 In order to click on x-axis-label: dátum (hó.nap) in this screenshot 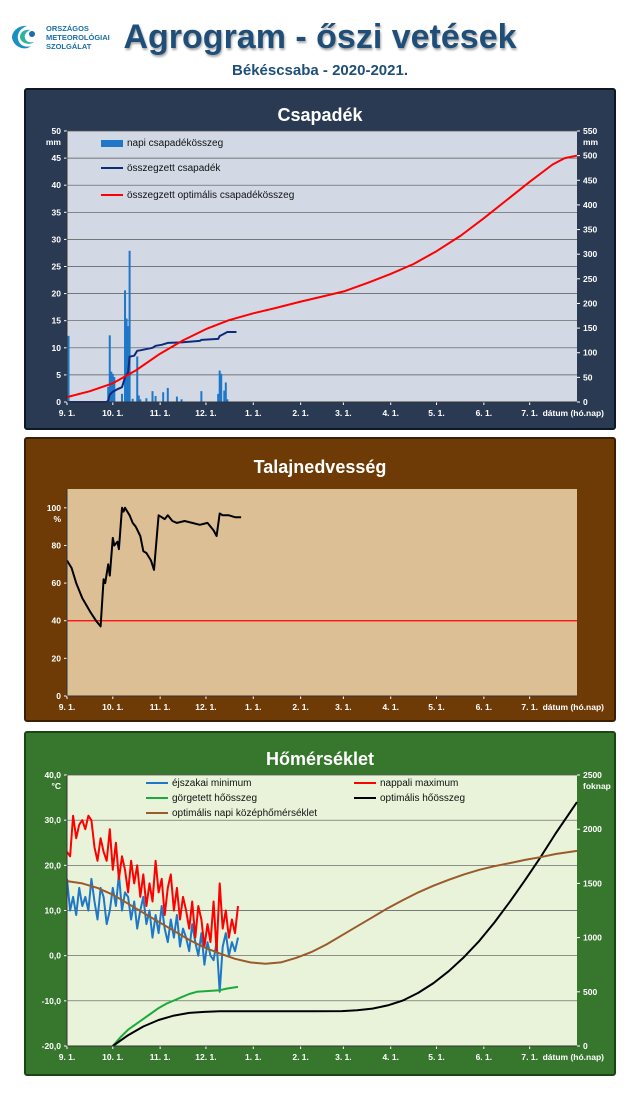, I will do `click(574, 707)`.